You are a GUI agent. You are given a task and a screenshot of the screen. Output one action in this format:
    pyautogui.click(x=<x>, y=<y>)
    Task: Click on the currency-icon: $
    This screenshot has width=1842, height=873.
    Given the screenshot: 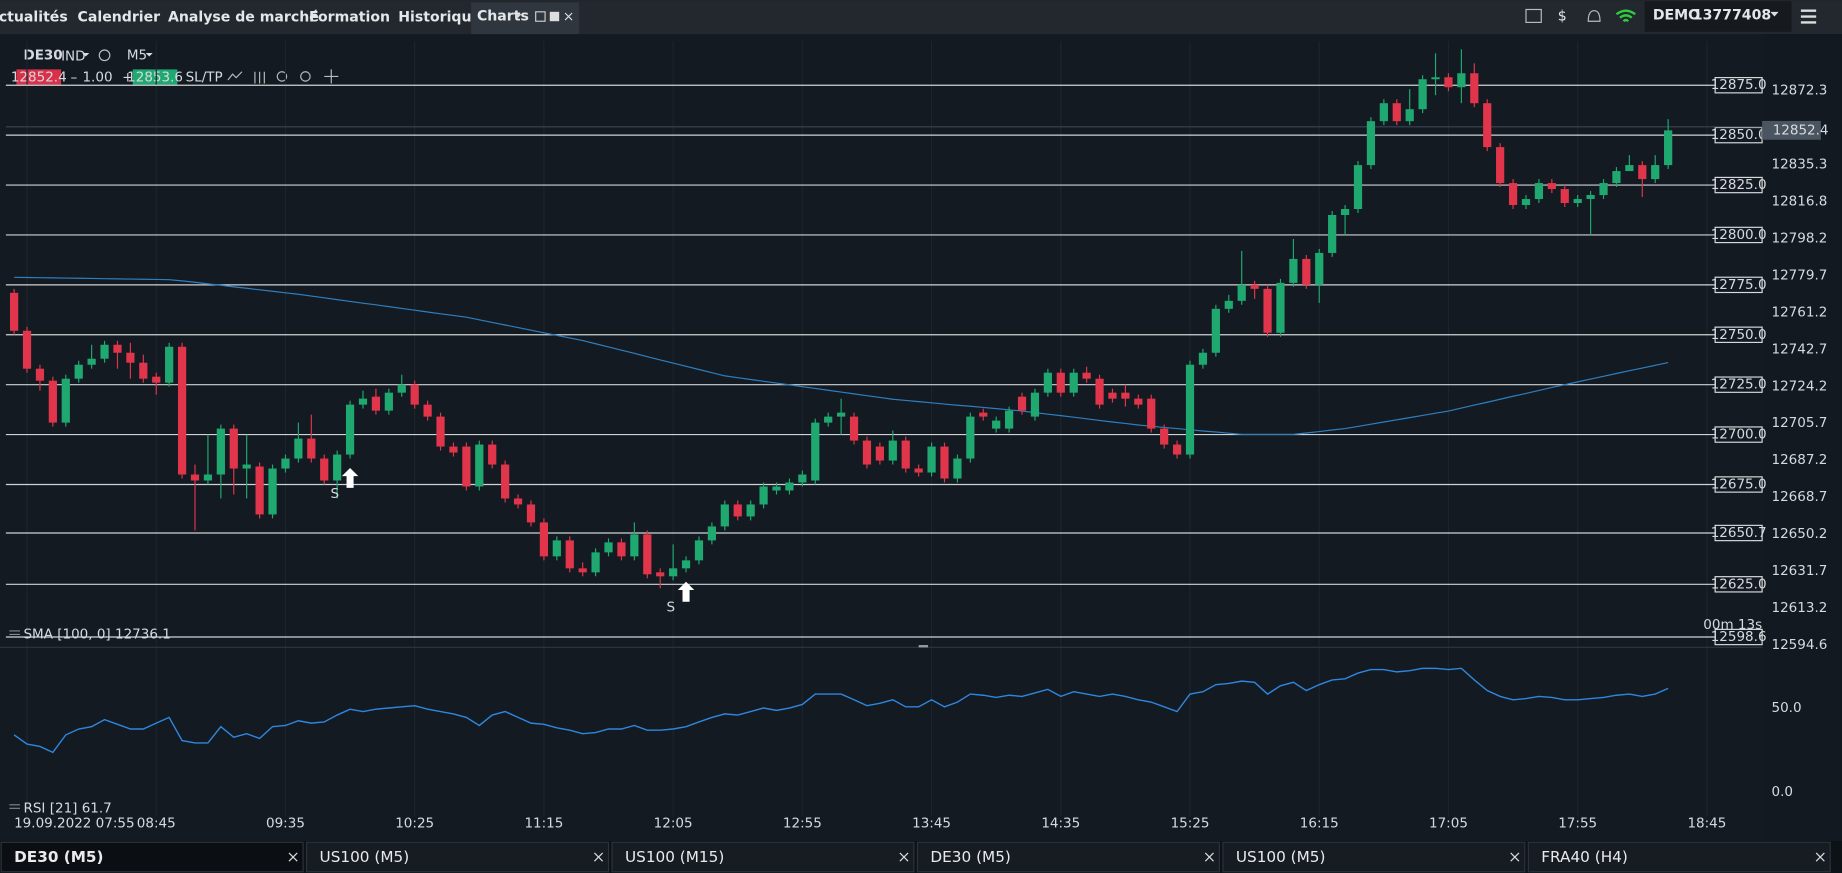 What is the action you would take?
    pyautogui.click(x=1562, y=17)
    